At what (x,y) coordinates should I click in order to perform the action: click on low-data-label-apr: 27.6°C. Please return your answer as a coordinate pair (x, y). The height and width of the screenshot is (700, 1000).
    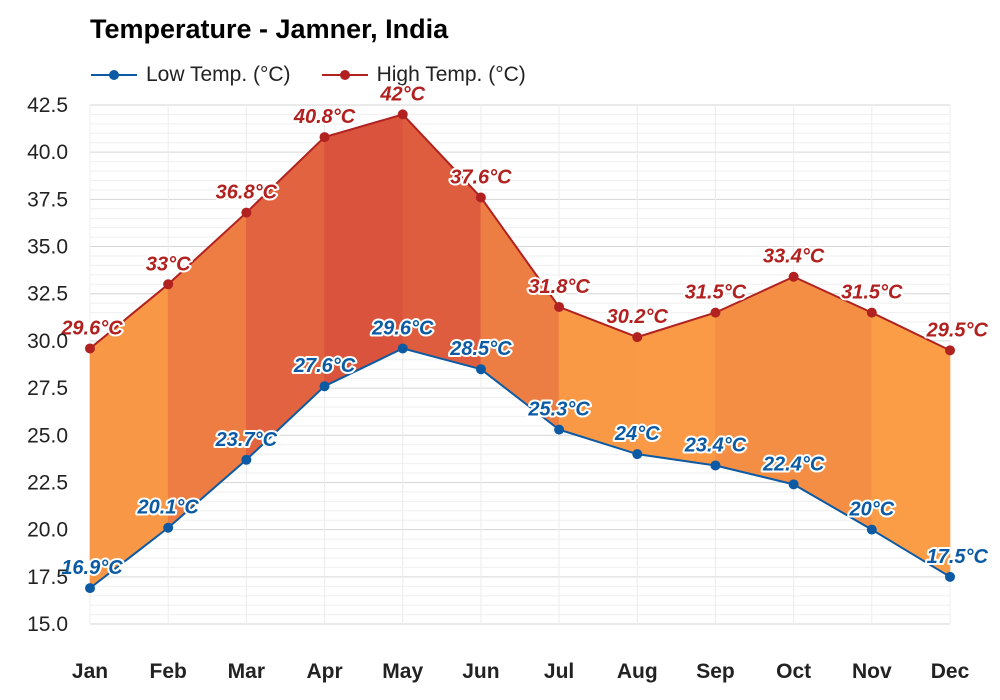
    Looking at the image, I should click on (324, 366).